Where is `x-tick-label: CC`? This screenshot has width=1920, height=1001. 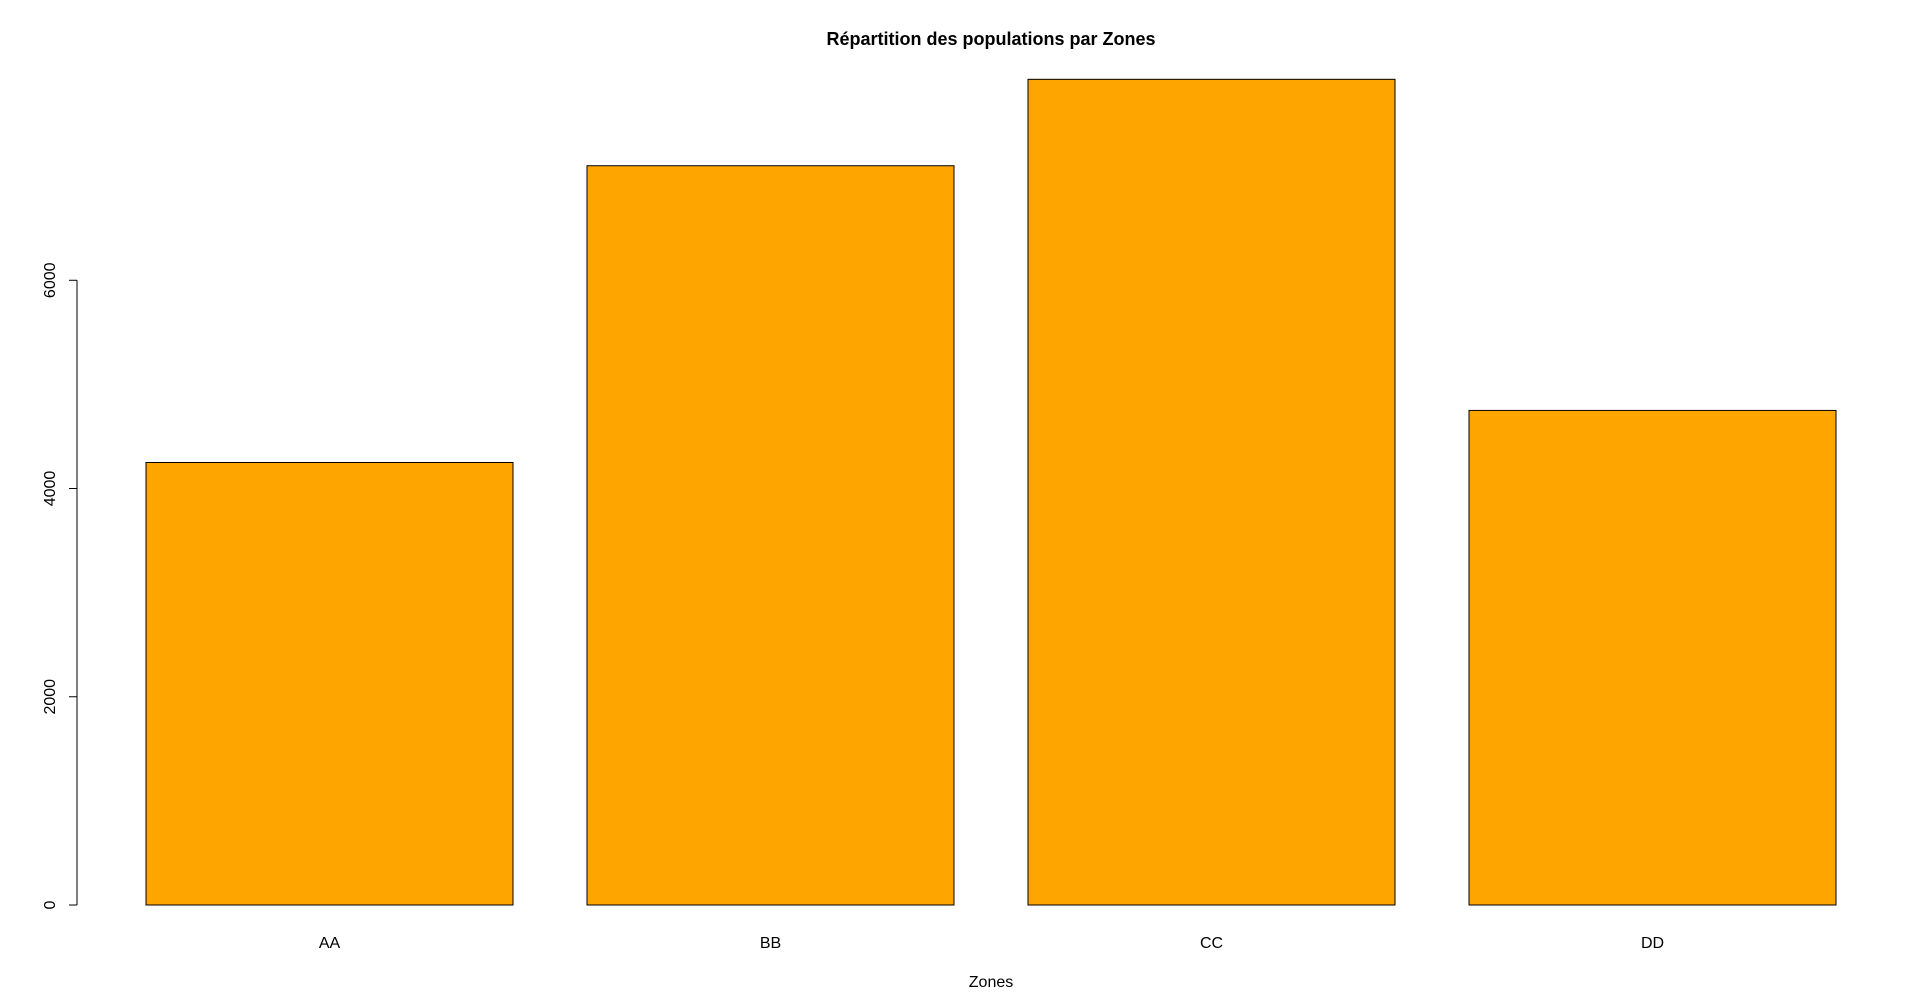
x-tick-label: CC is located at coordinates (1211, 943).